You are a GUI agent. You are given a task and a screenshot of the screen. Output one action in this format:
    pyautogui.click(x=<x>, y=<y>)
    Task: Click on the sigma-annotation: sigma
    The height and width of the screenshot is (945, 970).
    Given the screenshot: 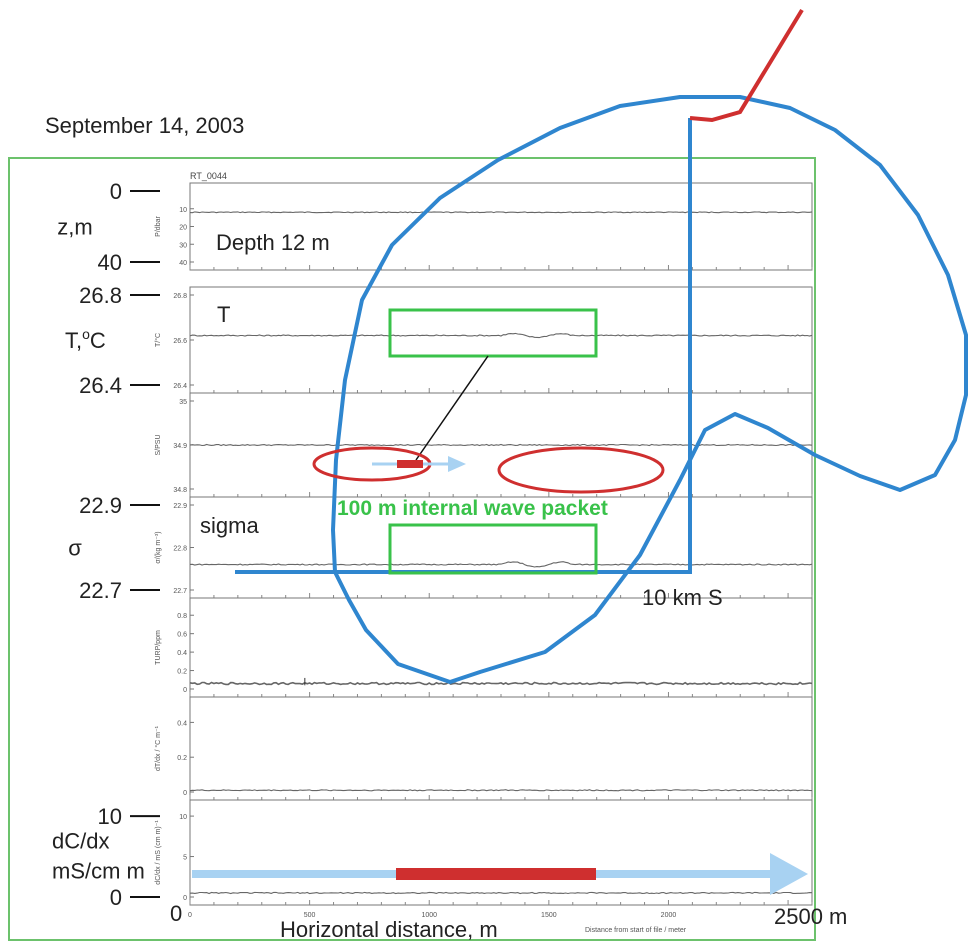 What is the action you would take?
    pyautogui.click(x=229, y=525)
    